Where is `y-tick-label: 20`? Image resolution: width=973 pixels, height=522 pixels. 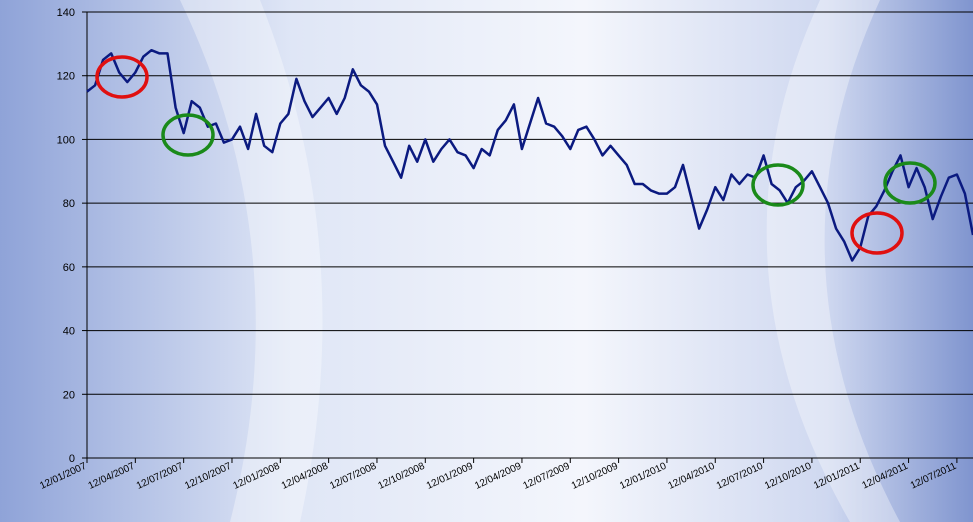 y-tick-label: 20 is located at coordinates (69, 395).